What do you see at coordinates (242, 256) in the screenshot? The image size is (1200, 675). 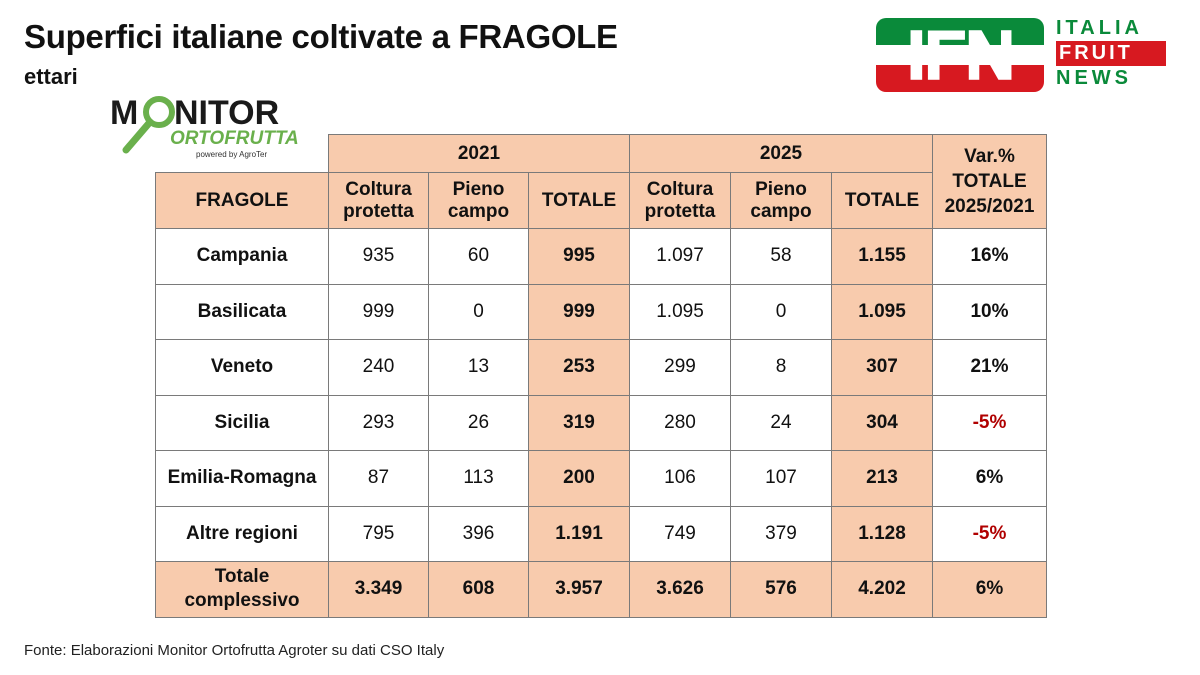 I see `row-label: Campania` at bounding box center [242, 256].